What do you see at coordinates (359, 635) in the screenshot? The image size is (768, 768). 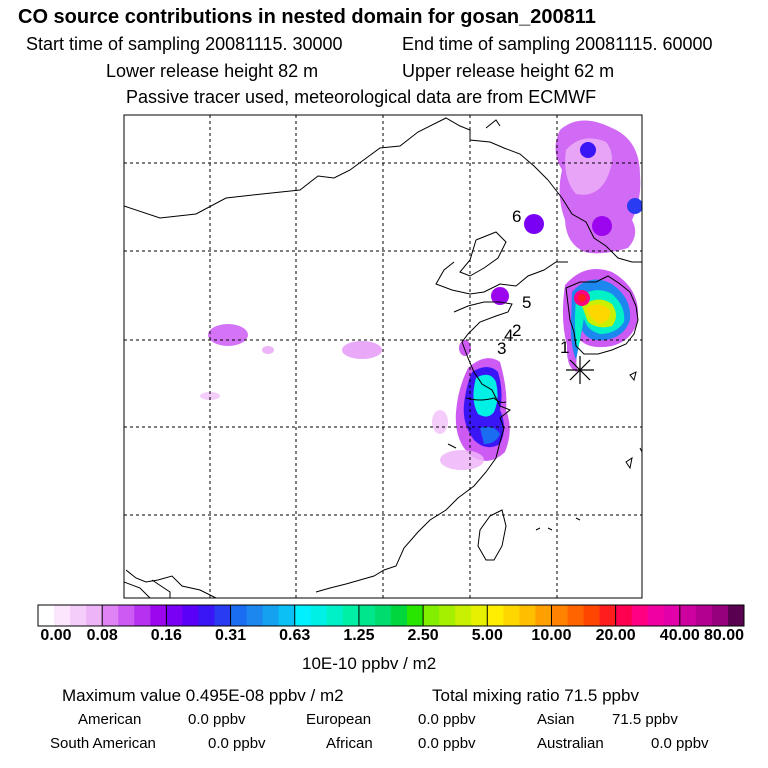 I see `colorbar-tick-label: 1.25` at bounding box center [359, 635].